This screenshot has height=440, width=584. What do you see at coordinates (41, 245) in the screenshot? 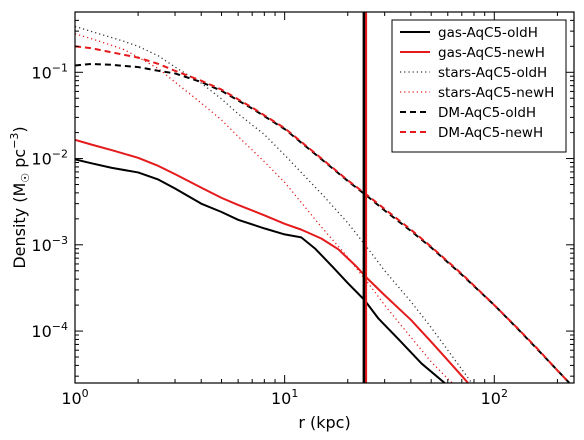
I see `y-tick-label-1-base: 10` at bounding box center [41, 245].